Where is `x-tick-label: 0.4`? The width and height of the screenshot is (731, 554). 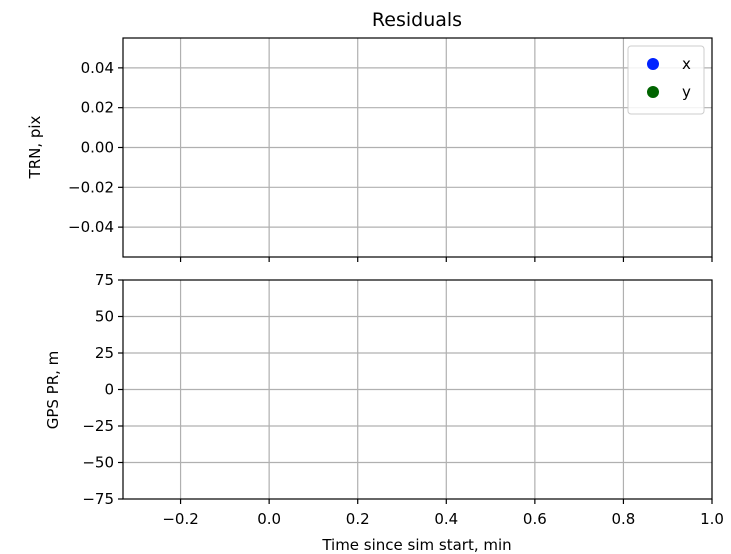
x-tick-label: 0.4 is located at coordinates (446, 519).